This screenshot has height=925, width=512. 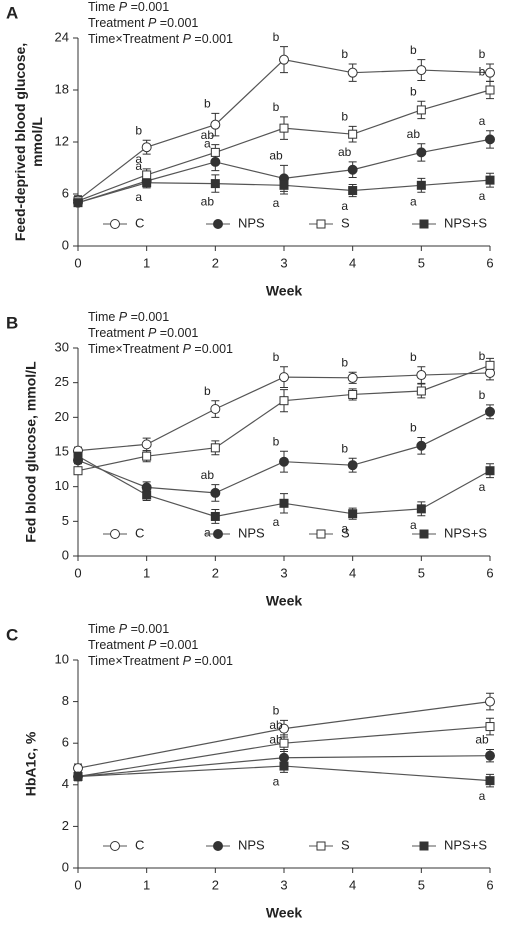 What do you see at coordinates (62, 88) in the screenshot?
I see `y-tick-label: 18` at bounding box center [62, 88].